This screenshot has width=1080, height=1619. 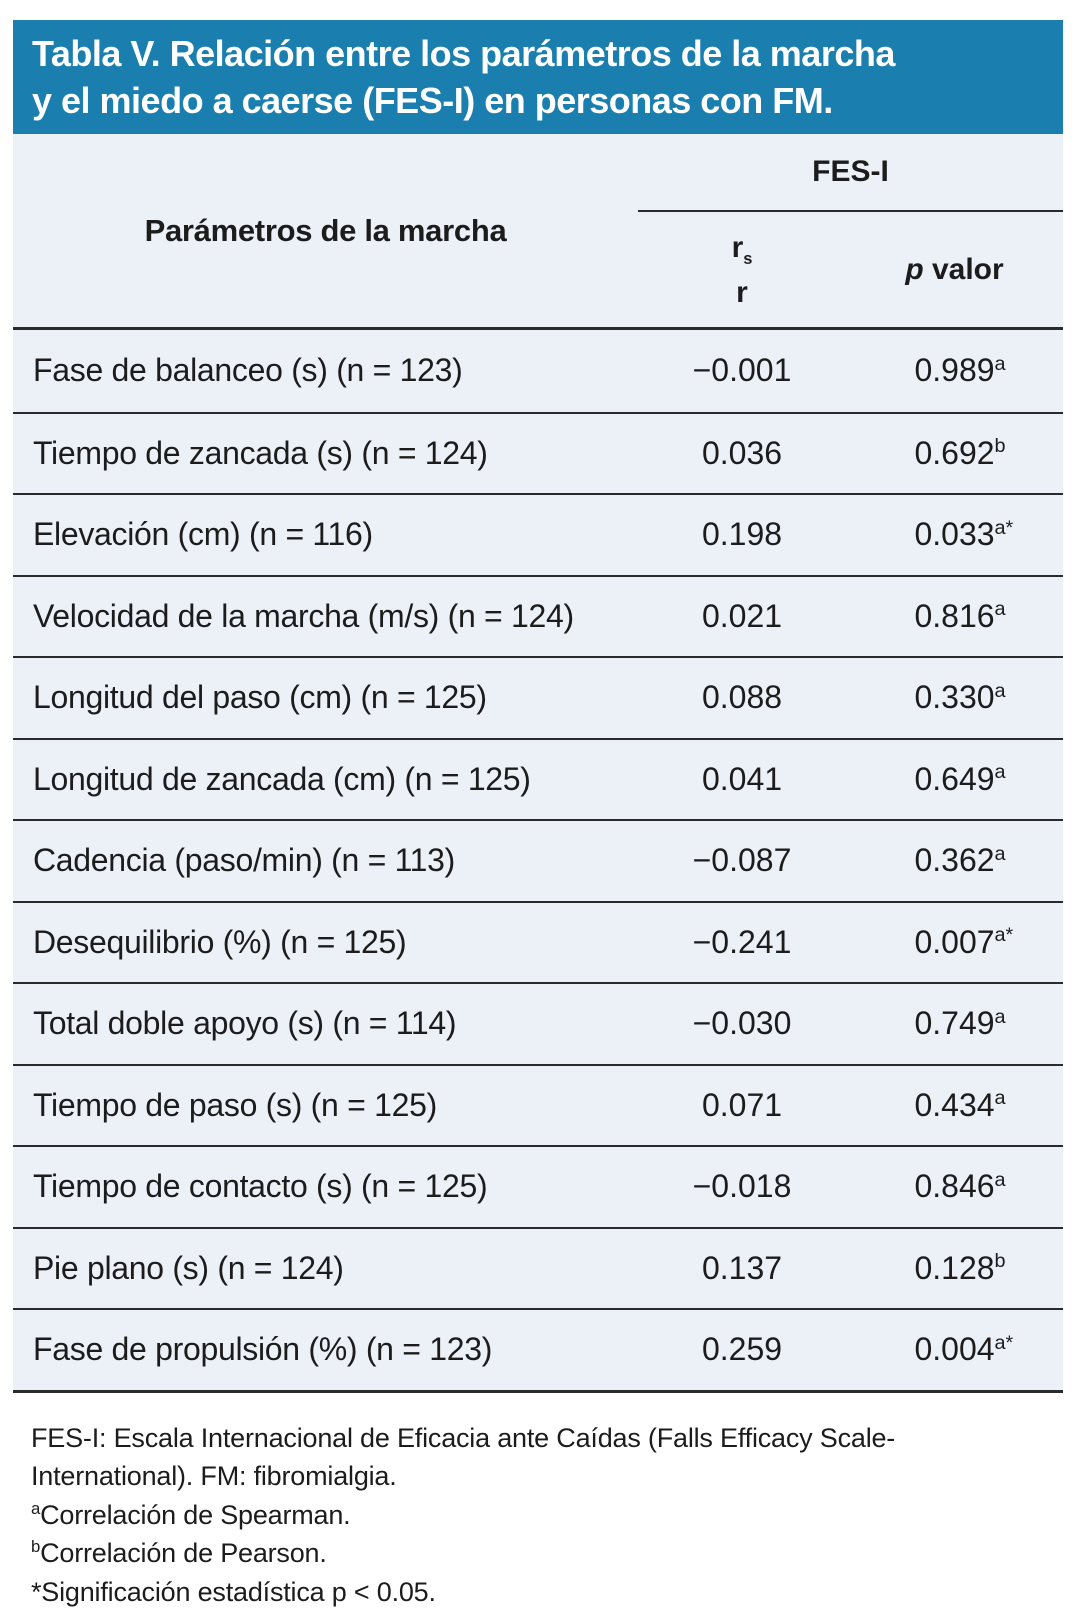 I want to click on column-group-fes-i: FES-I rs r p valor, so click(x=850, y=230).